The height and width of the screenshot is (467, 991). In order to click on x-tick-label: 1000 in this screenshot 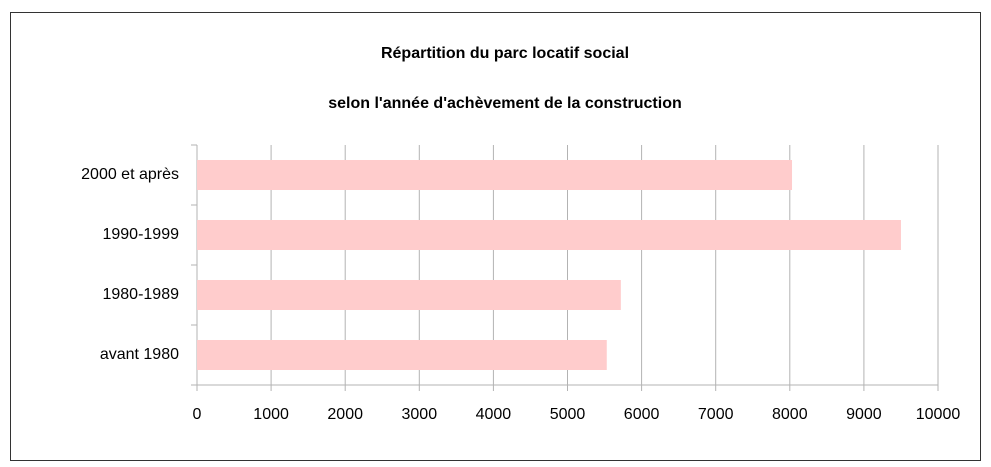, I will do `click(271, 414)`.